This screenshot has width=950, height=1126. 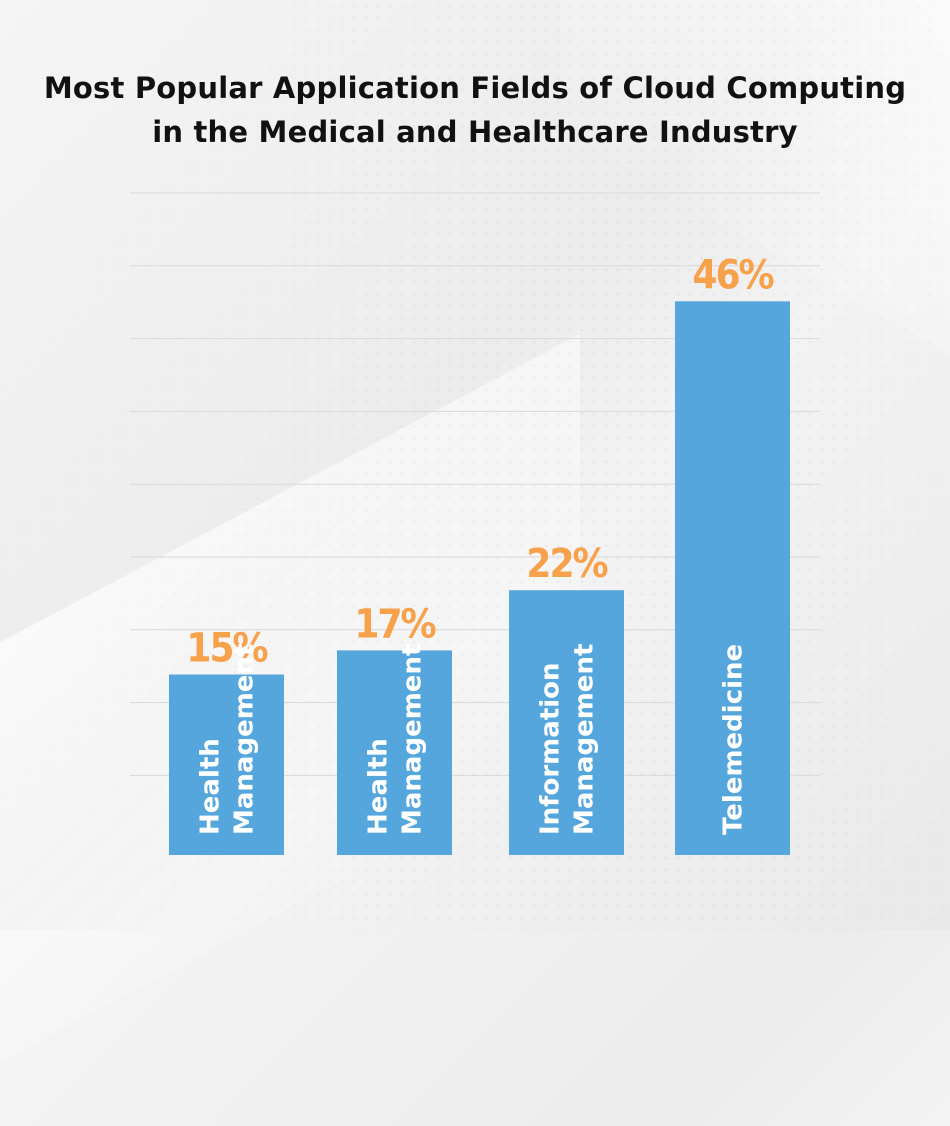 I want to click on category-label-line: Telemedicine, so click(x=734, y=739).